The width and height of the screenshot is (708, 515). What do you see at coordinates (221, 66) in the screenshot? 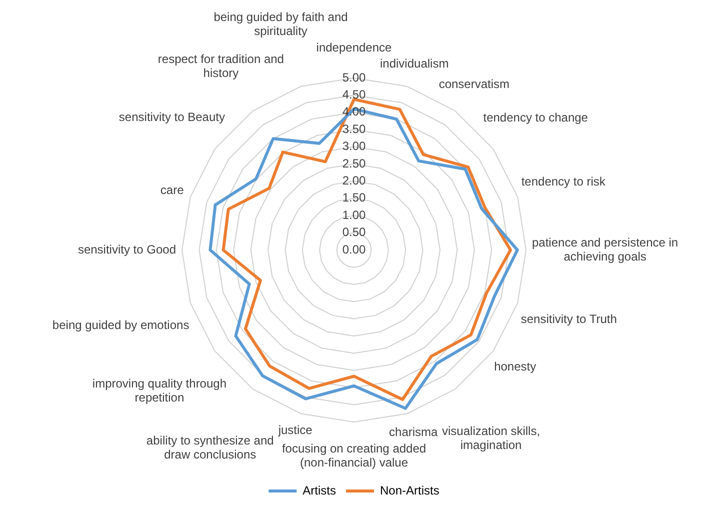
I see `spoke-label: respect for tradition and history` at bounding box center [221, 66].